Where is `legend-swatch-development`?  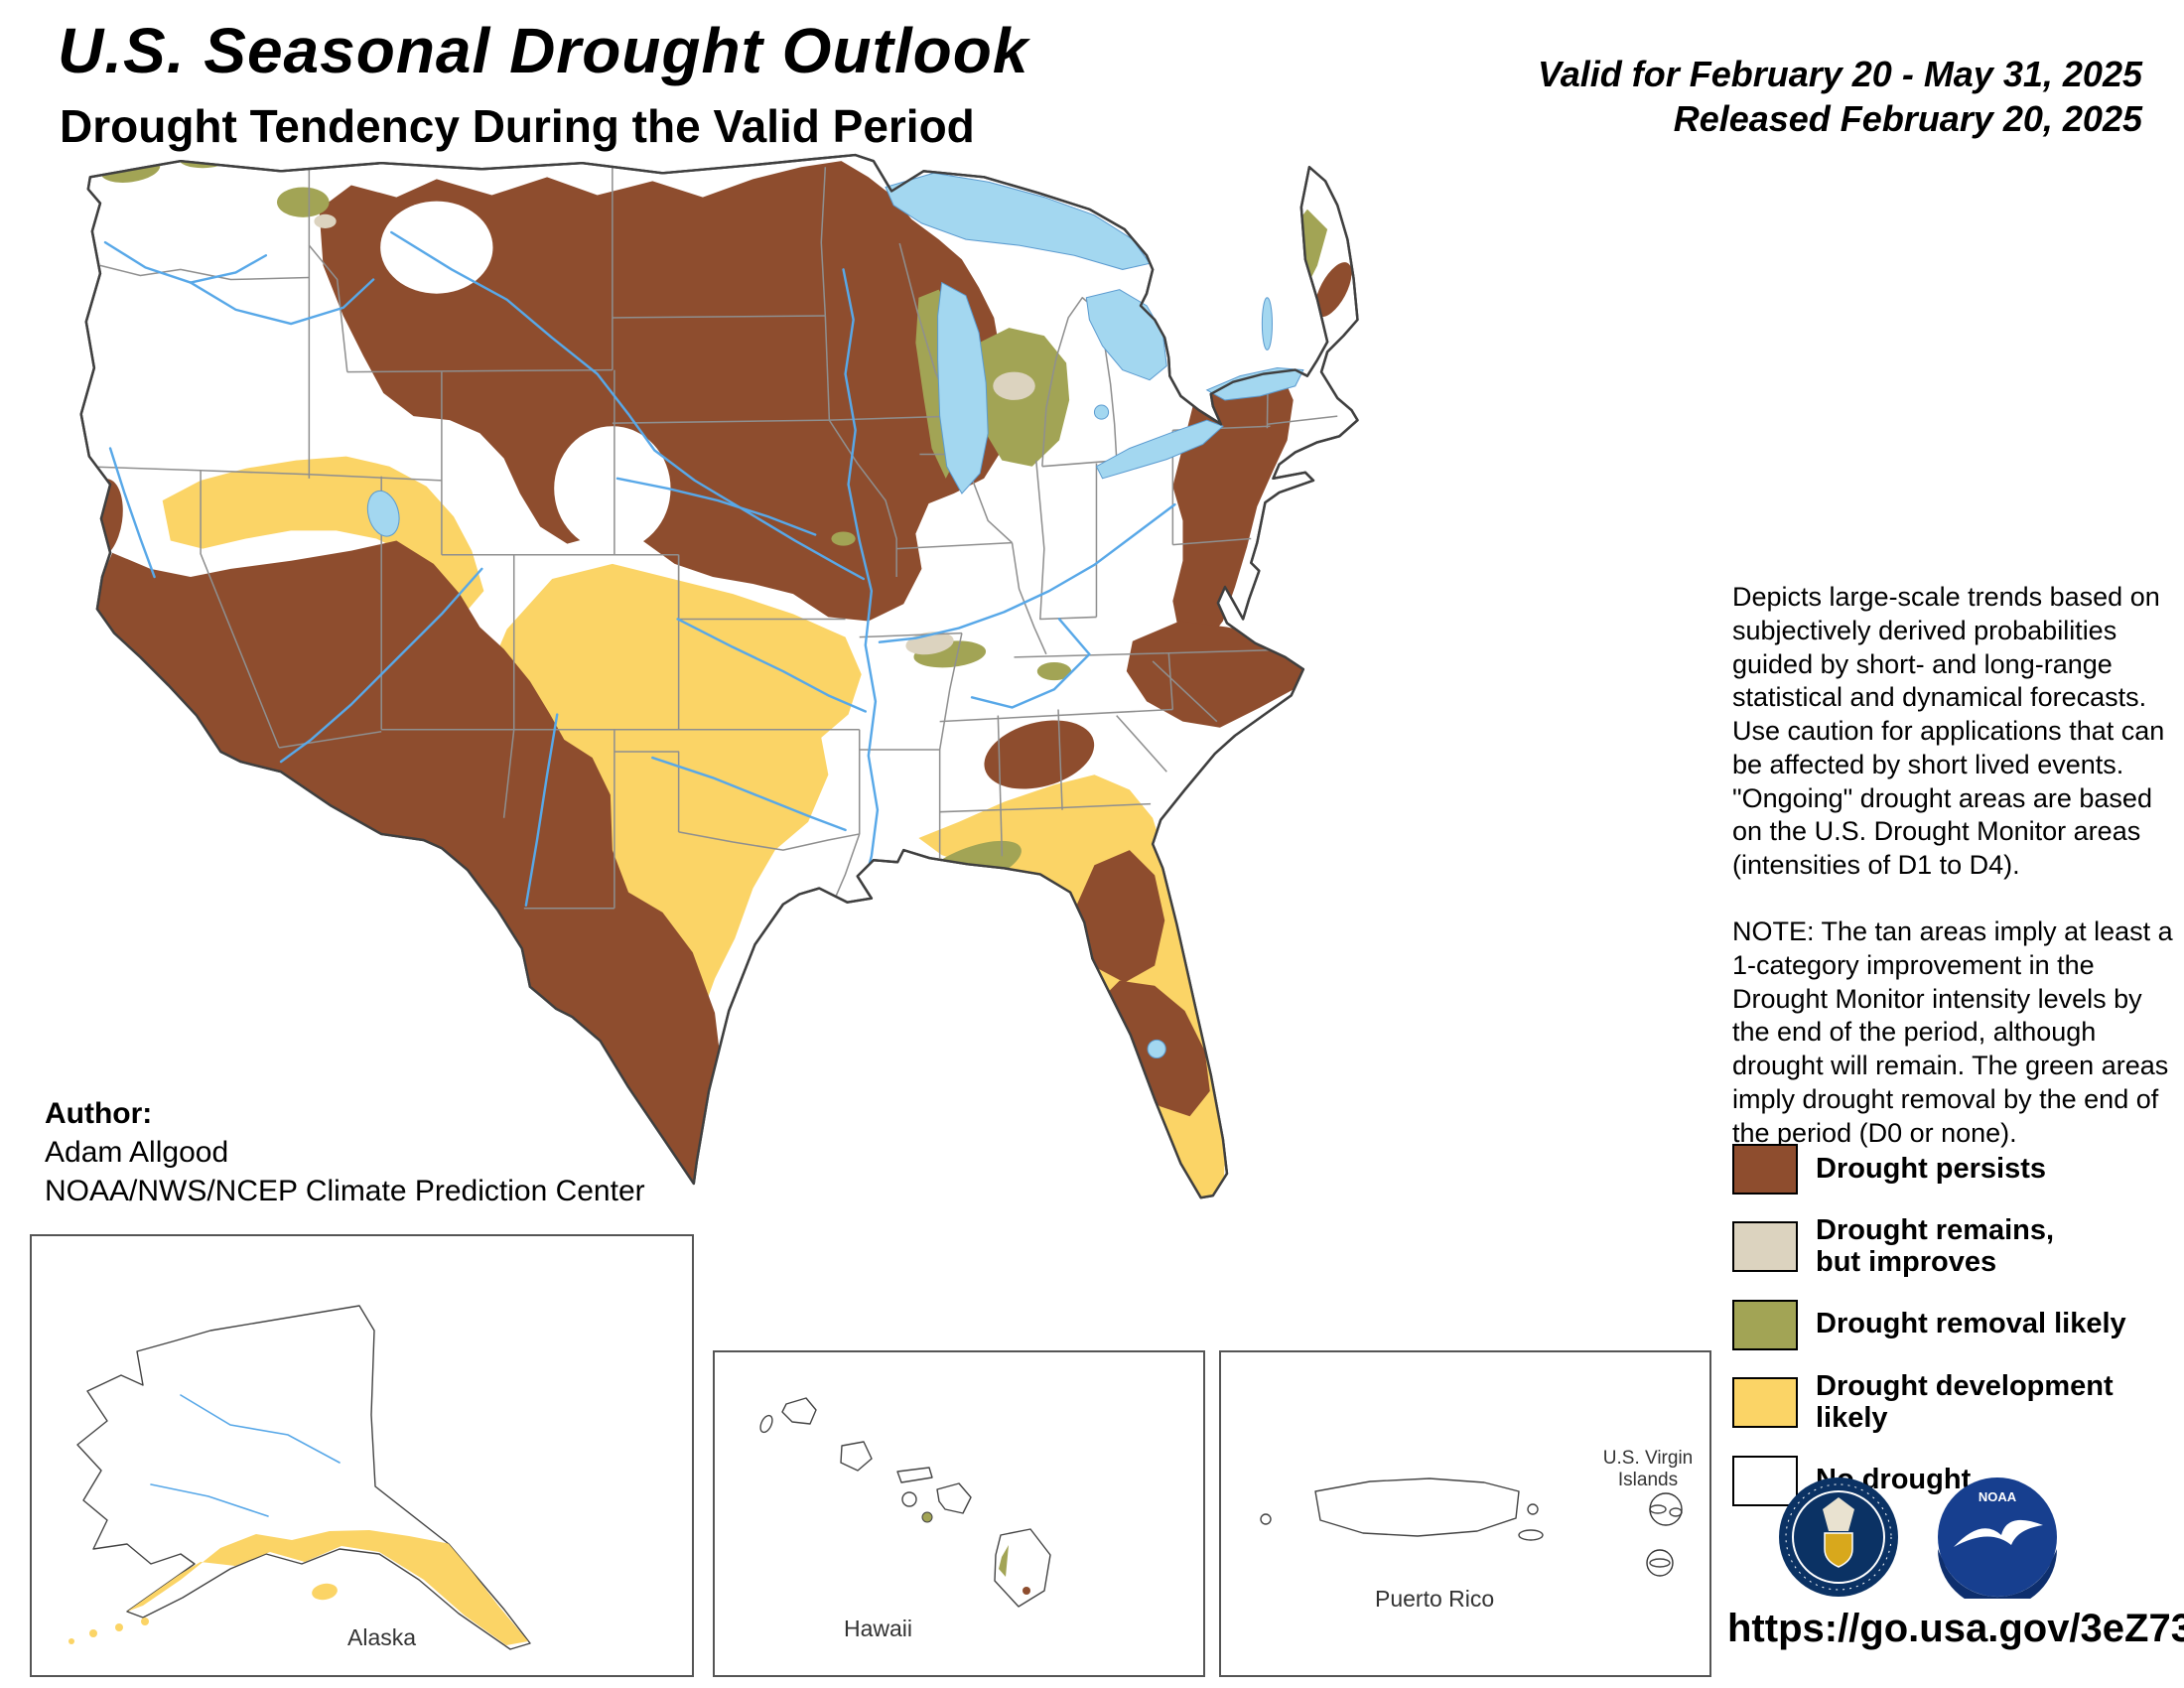 legend-swatch-development is located at coordinates (1765, 1403).